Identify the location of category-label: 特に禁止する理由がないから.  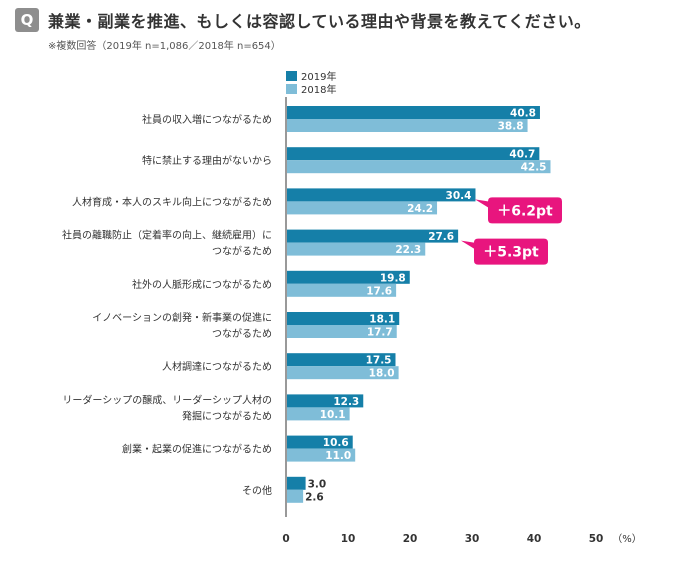
(207, 160).